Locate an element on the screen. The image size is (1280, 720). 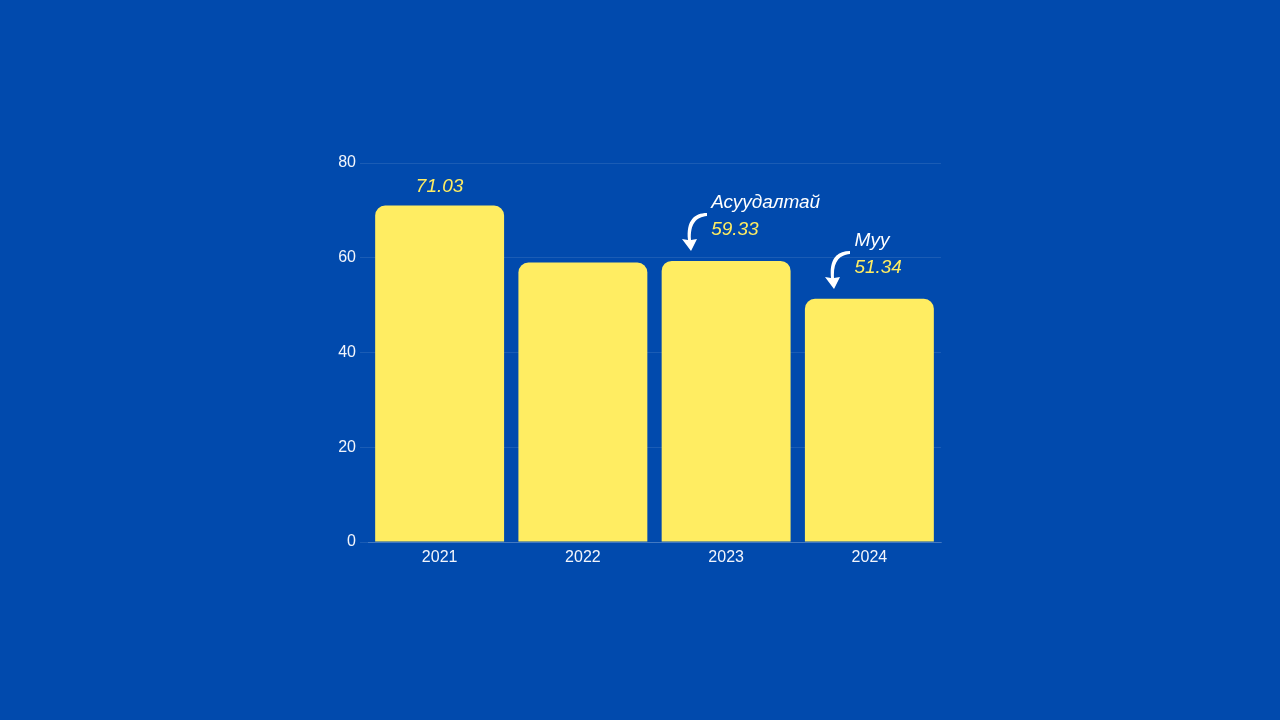
y-tick-label: 40 is located at coordinates (347, 351).